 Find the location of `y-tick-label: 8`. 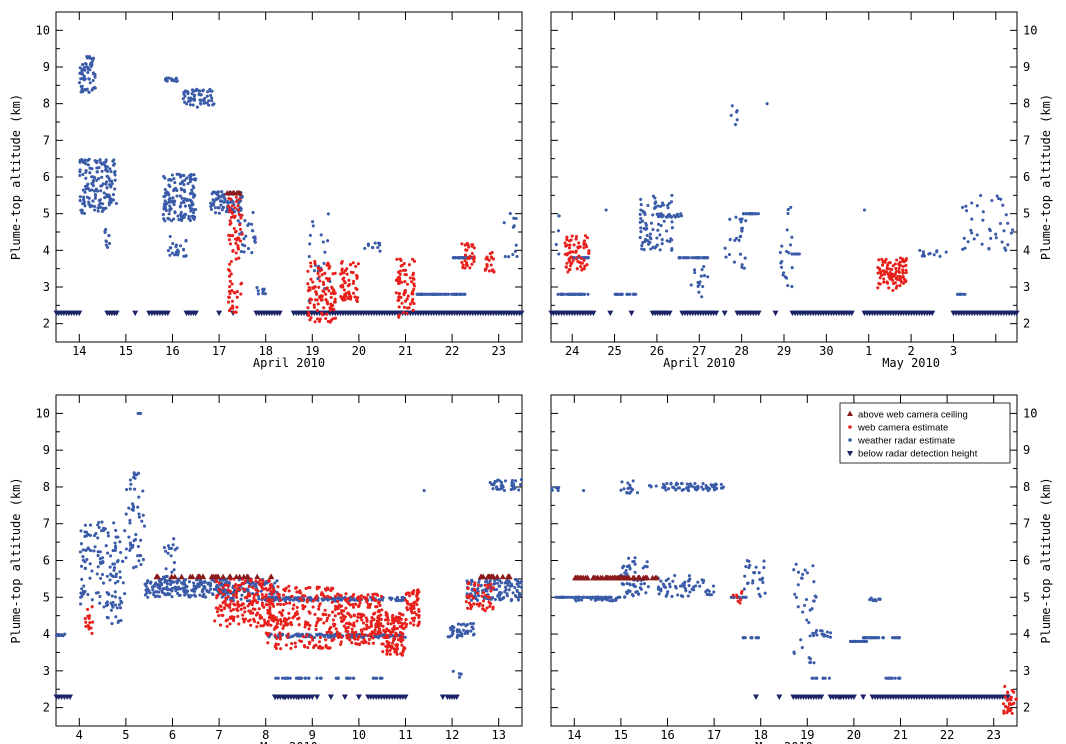

y-tick-label: 8 is located at coordinates (46, 104).